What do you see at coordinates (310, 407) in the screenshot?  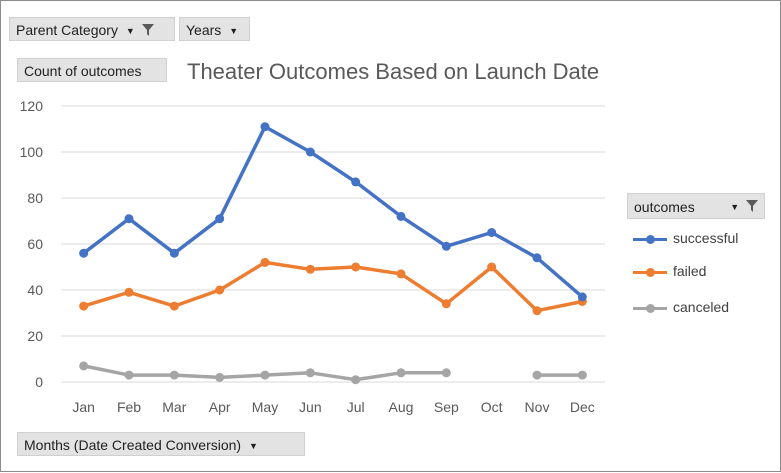 I see `x-tick-label: Jun` at bounding box center [310, 407].